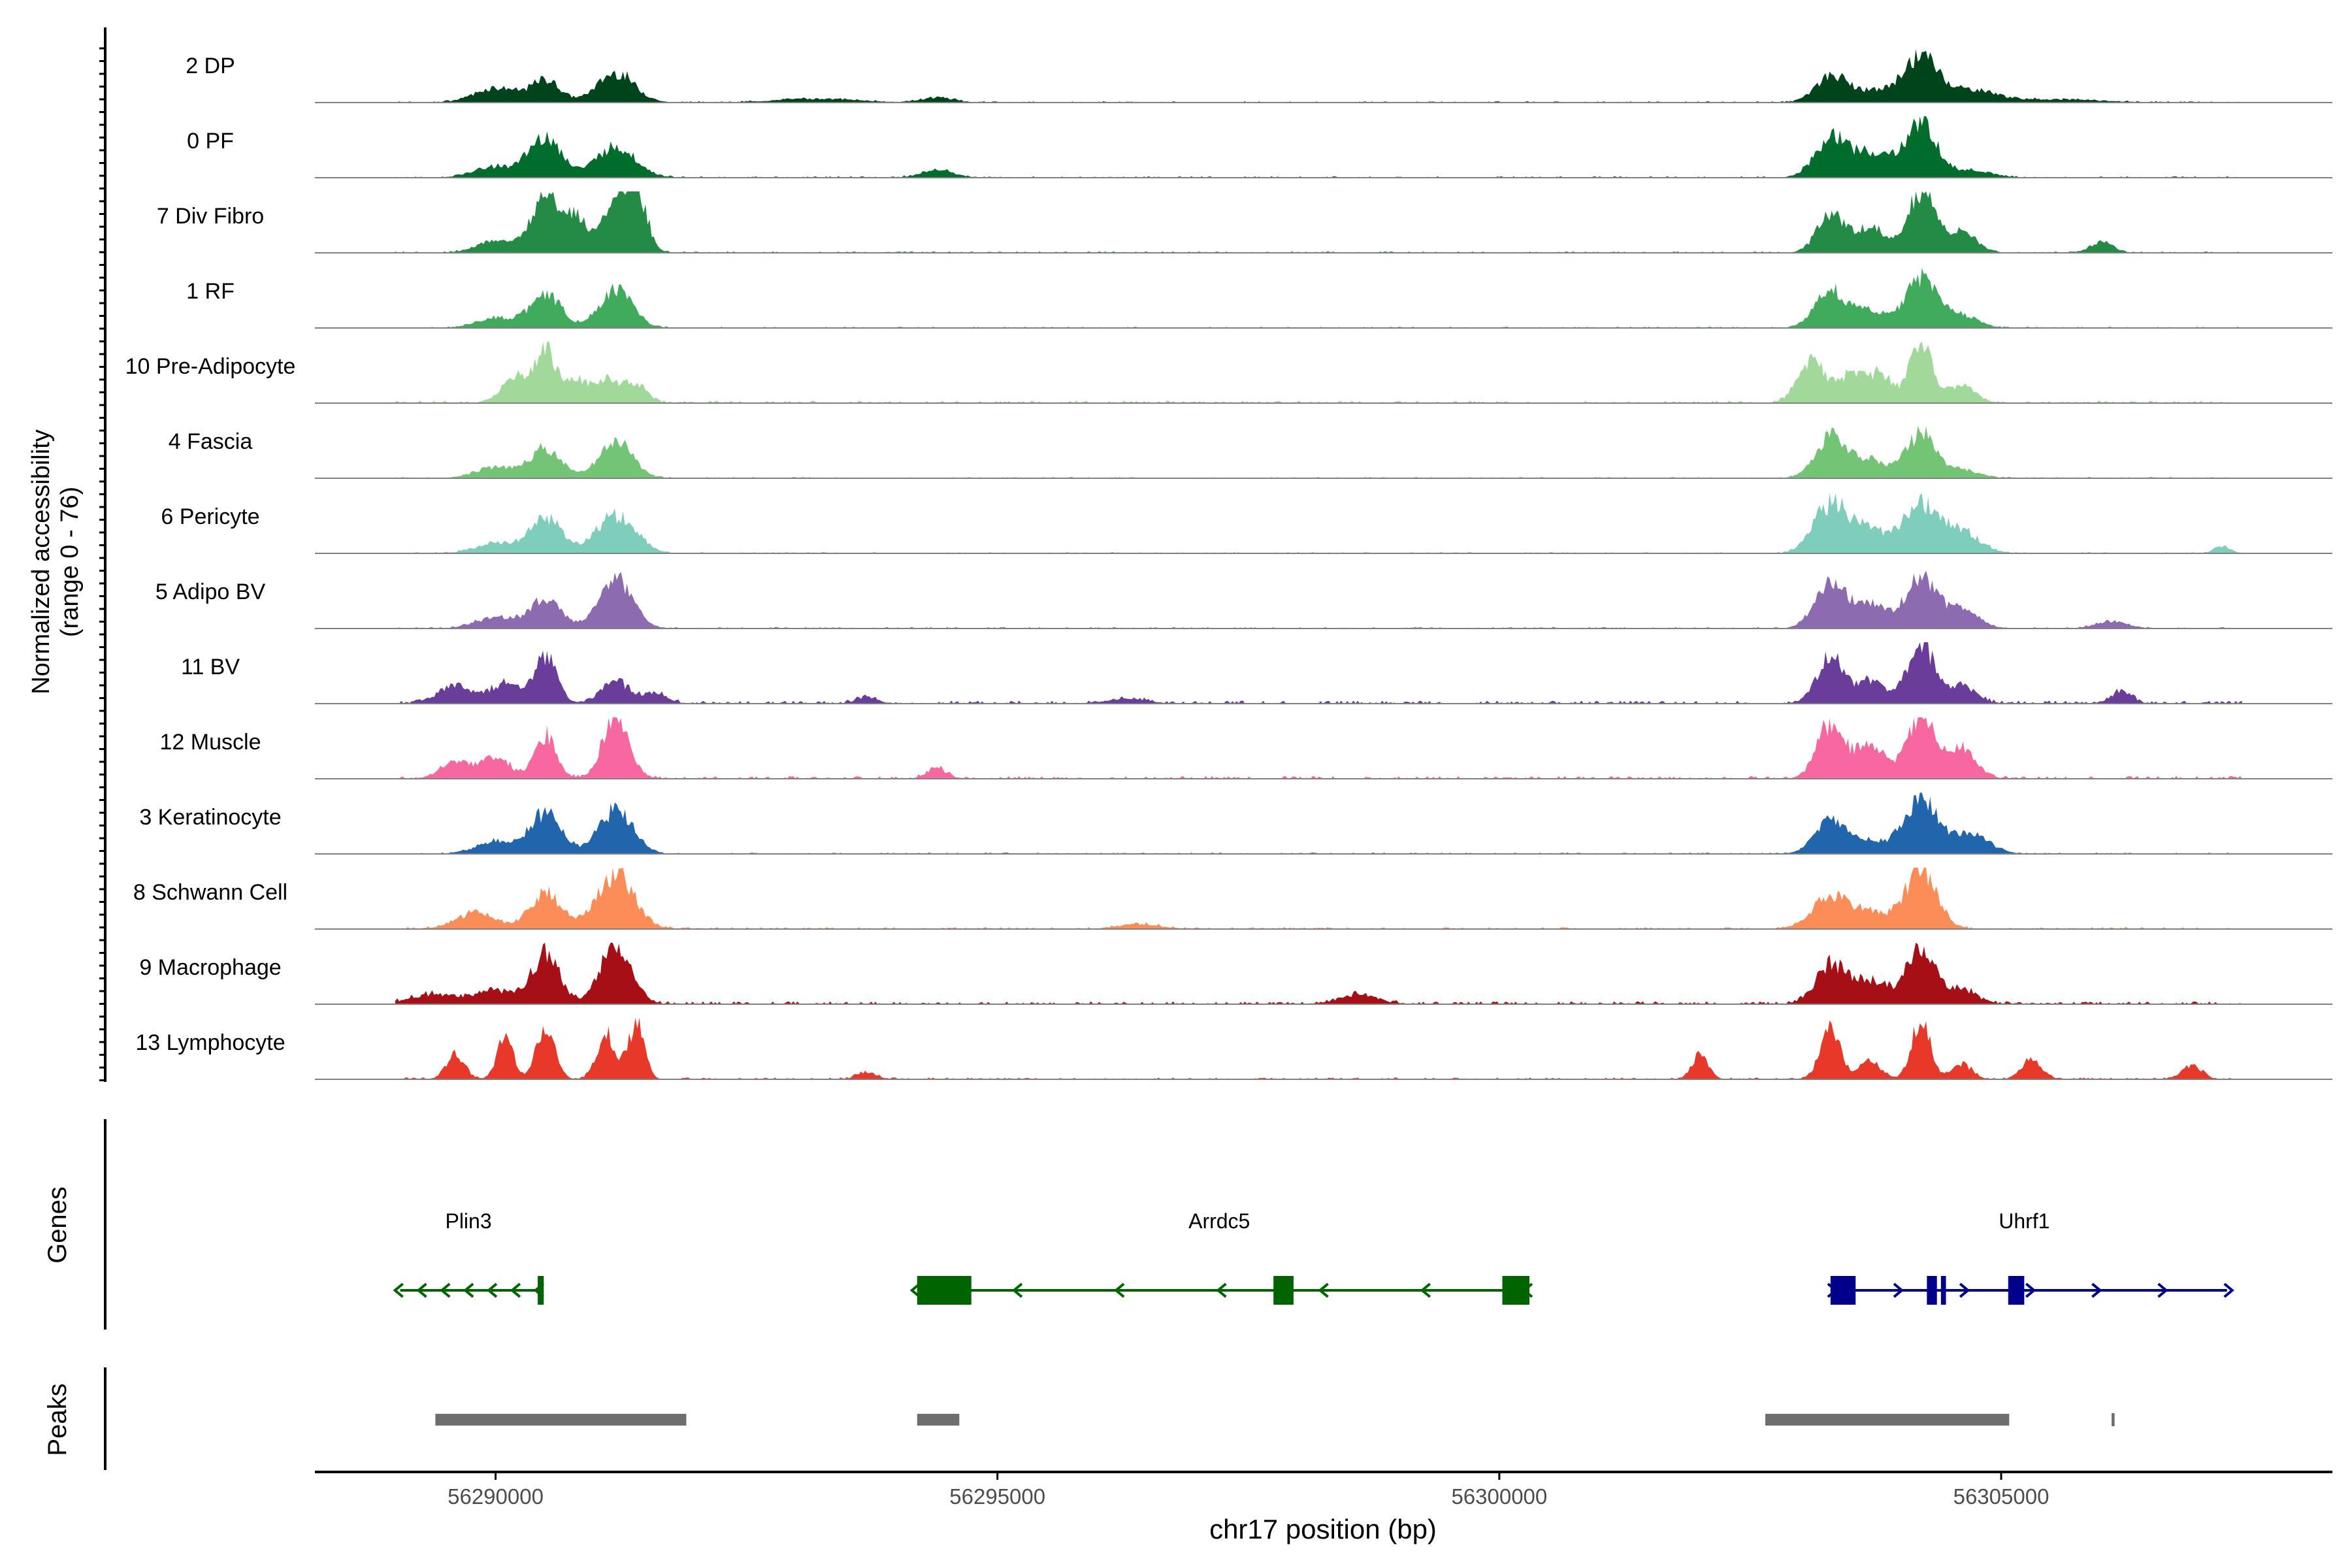 Image resolution: width=2352 pixels, height=1568 pixels. I want to click on track-label: 11 BV, so click(210, 667).